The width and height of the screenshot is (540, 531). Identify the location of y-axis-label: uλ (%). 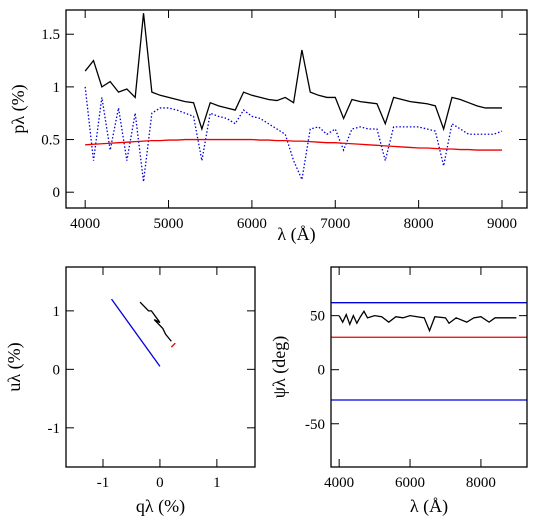
(14, 366).